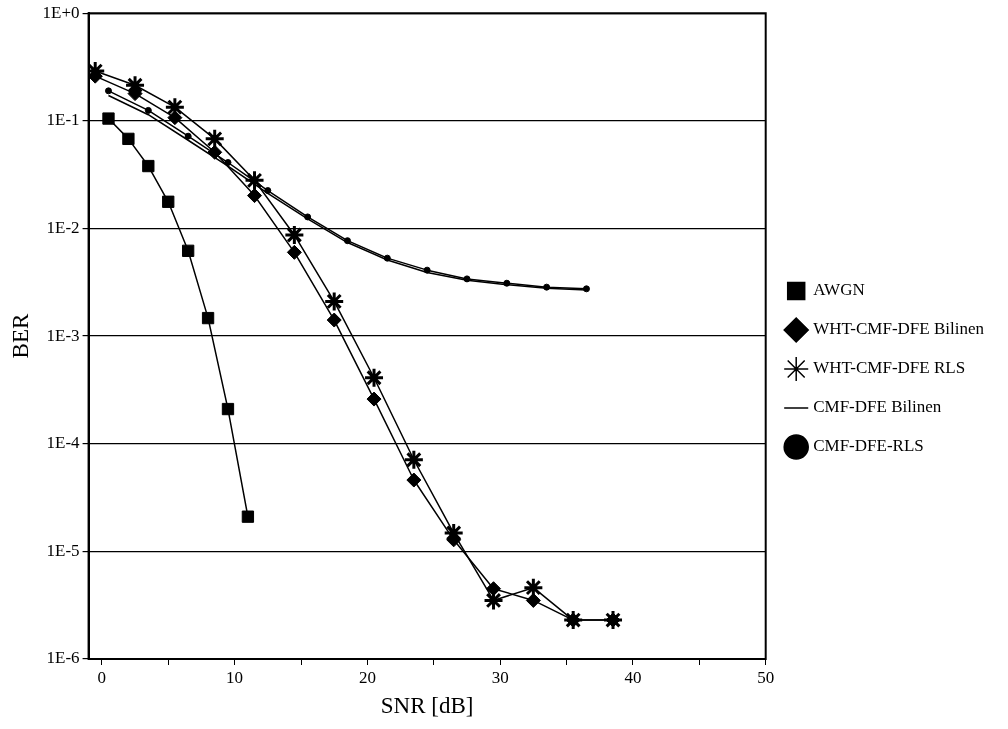  I want to click on x-tick-label: 50, so click(766, 677).